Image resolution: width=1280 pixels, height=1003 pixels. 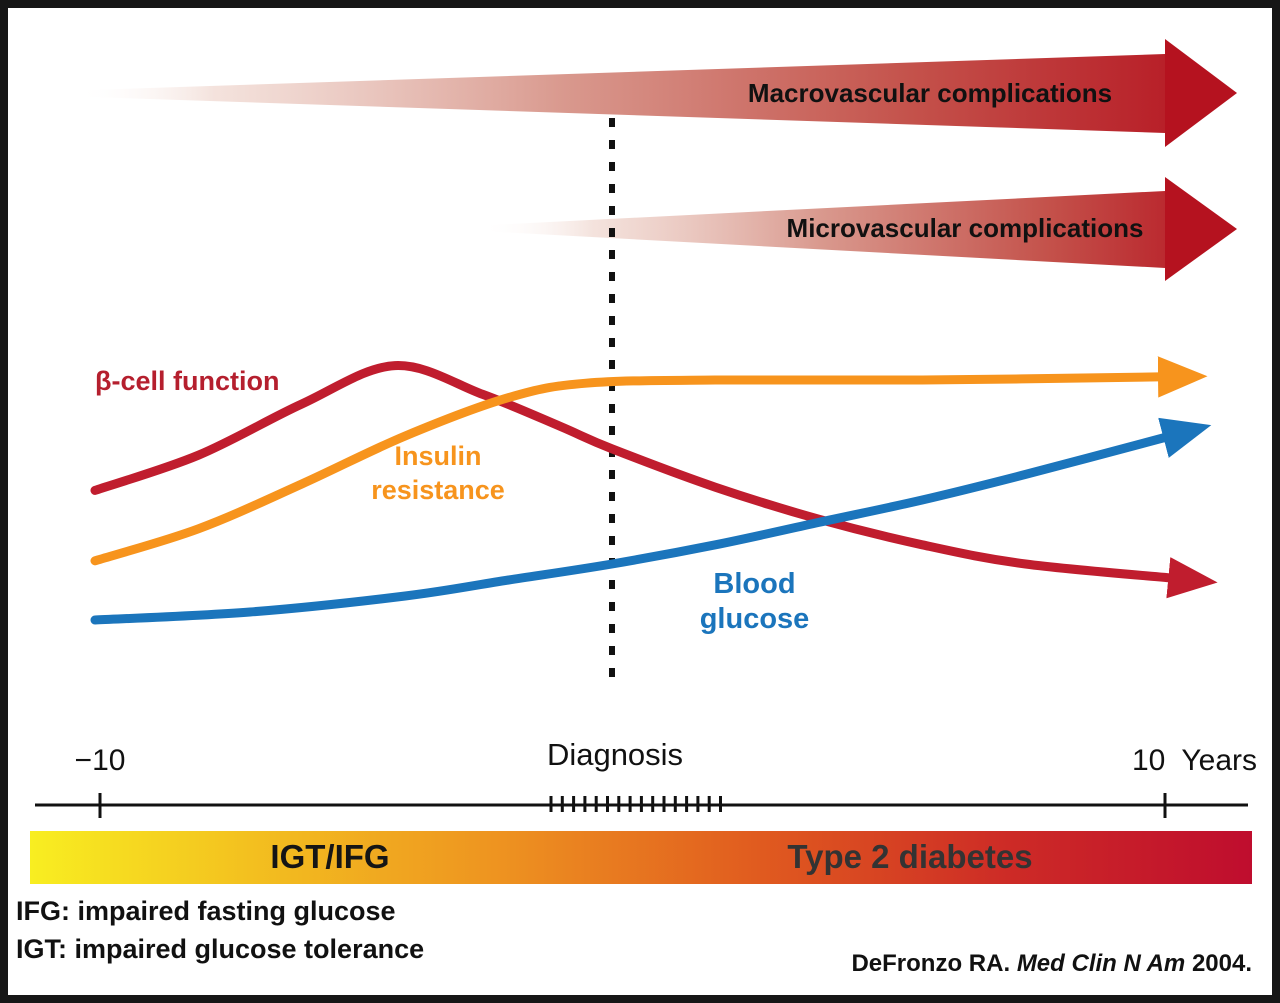 I want to click on citation-journal: Med Clin N Am, so click(x=1101, y=963).